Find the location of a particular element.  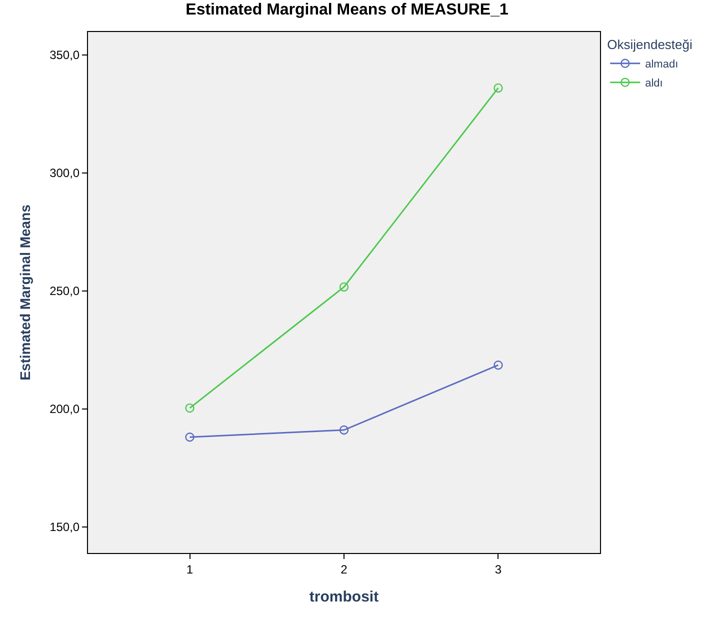

x-tick-label: 2 is located at coordinates (344, 569).